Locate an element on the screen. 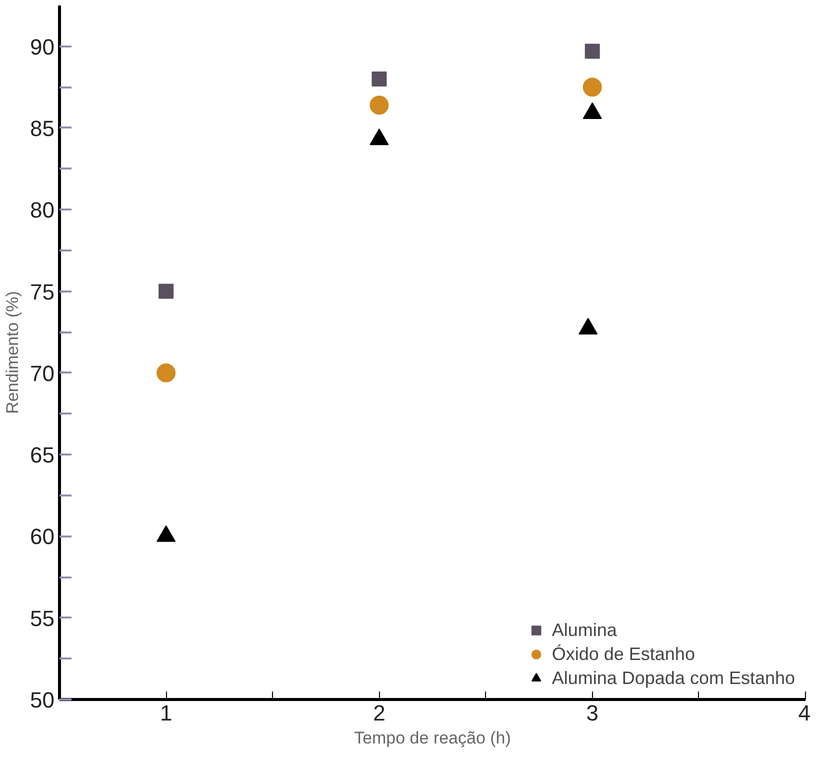 The width and height of the screenshot is (825, 767). y-tick-label: 55 is located at coordinates (42, 618).